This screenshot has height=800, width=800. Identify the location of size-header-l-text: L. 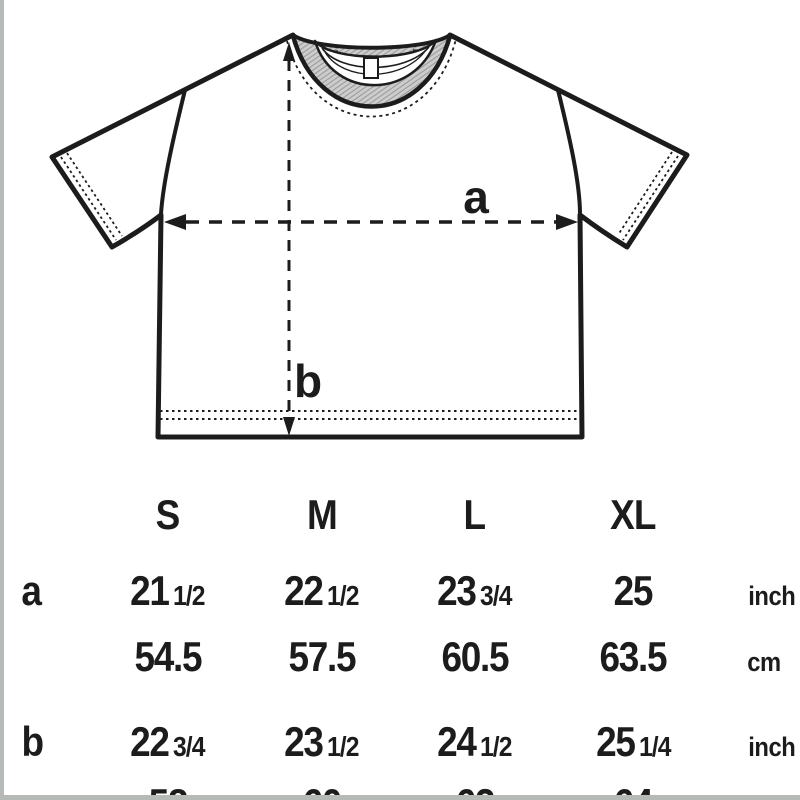
(475, 514).